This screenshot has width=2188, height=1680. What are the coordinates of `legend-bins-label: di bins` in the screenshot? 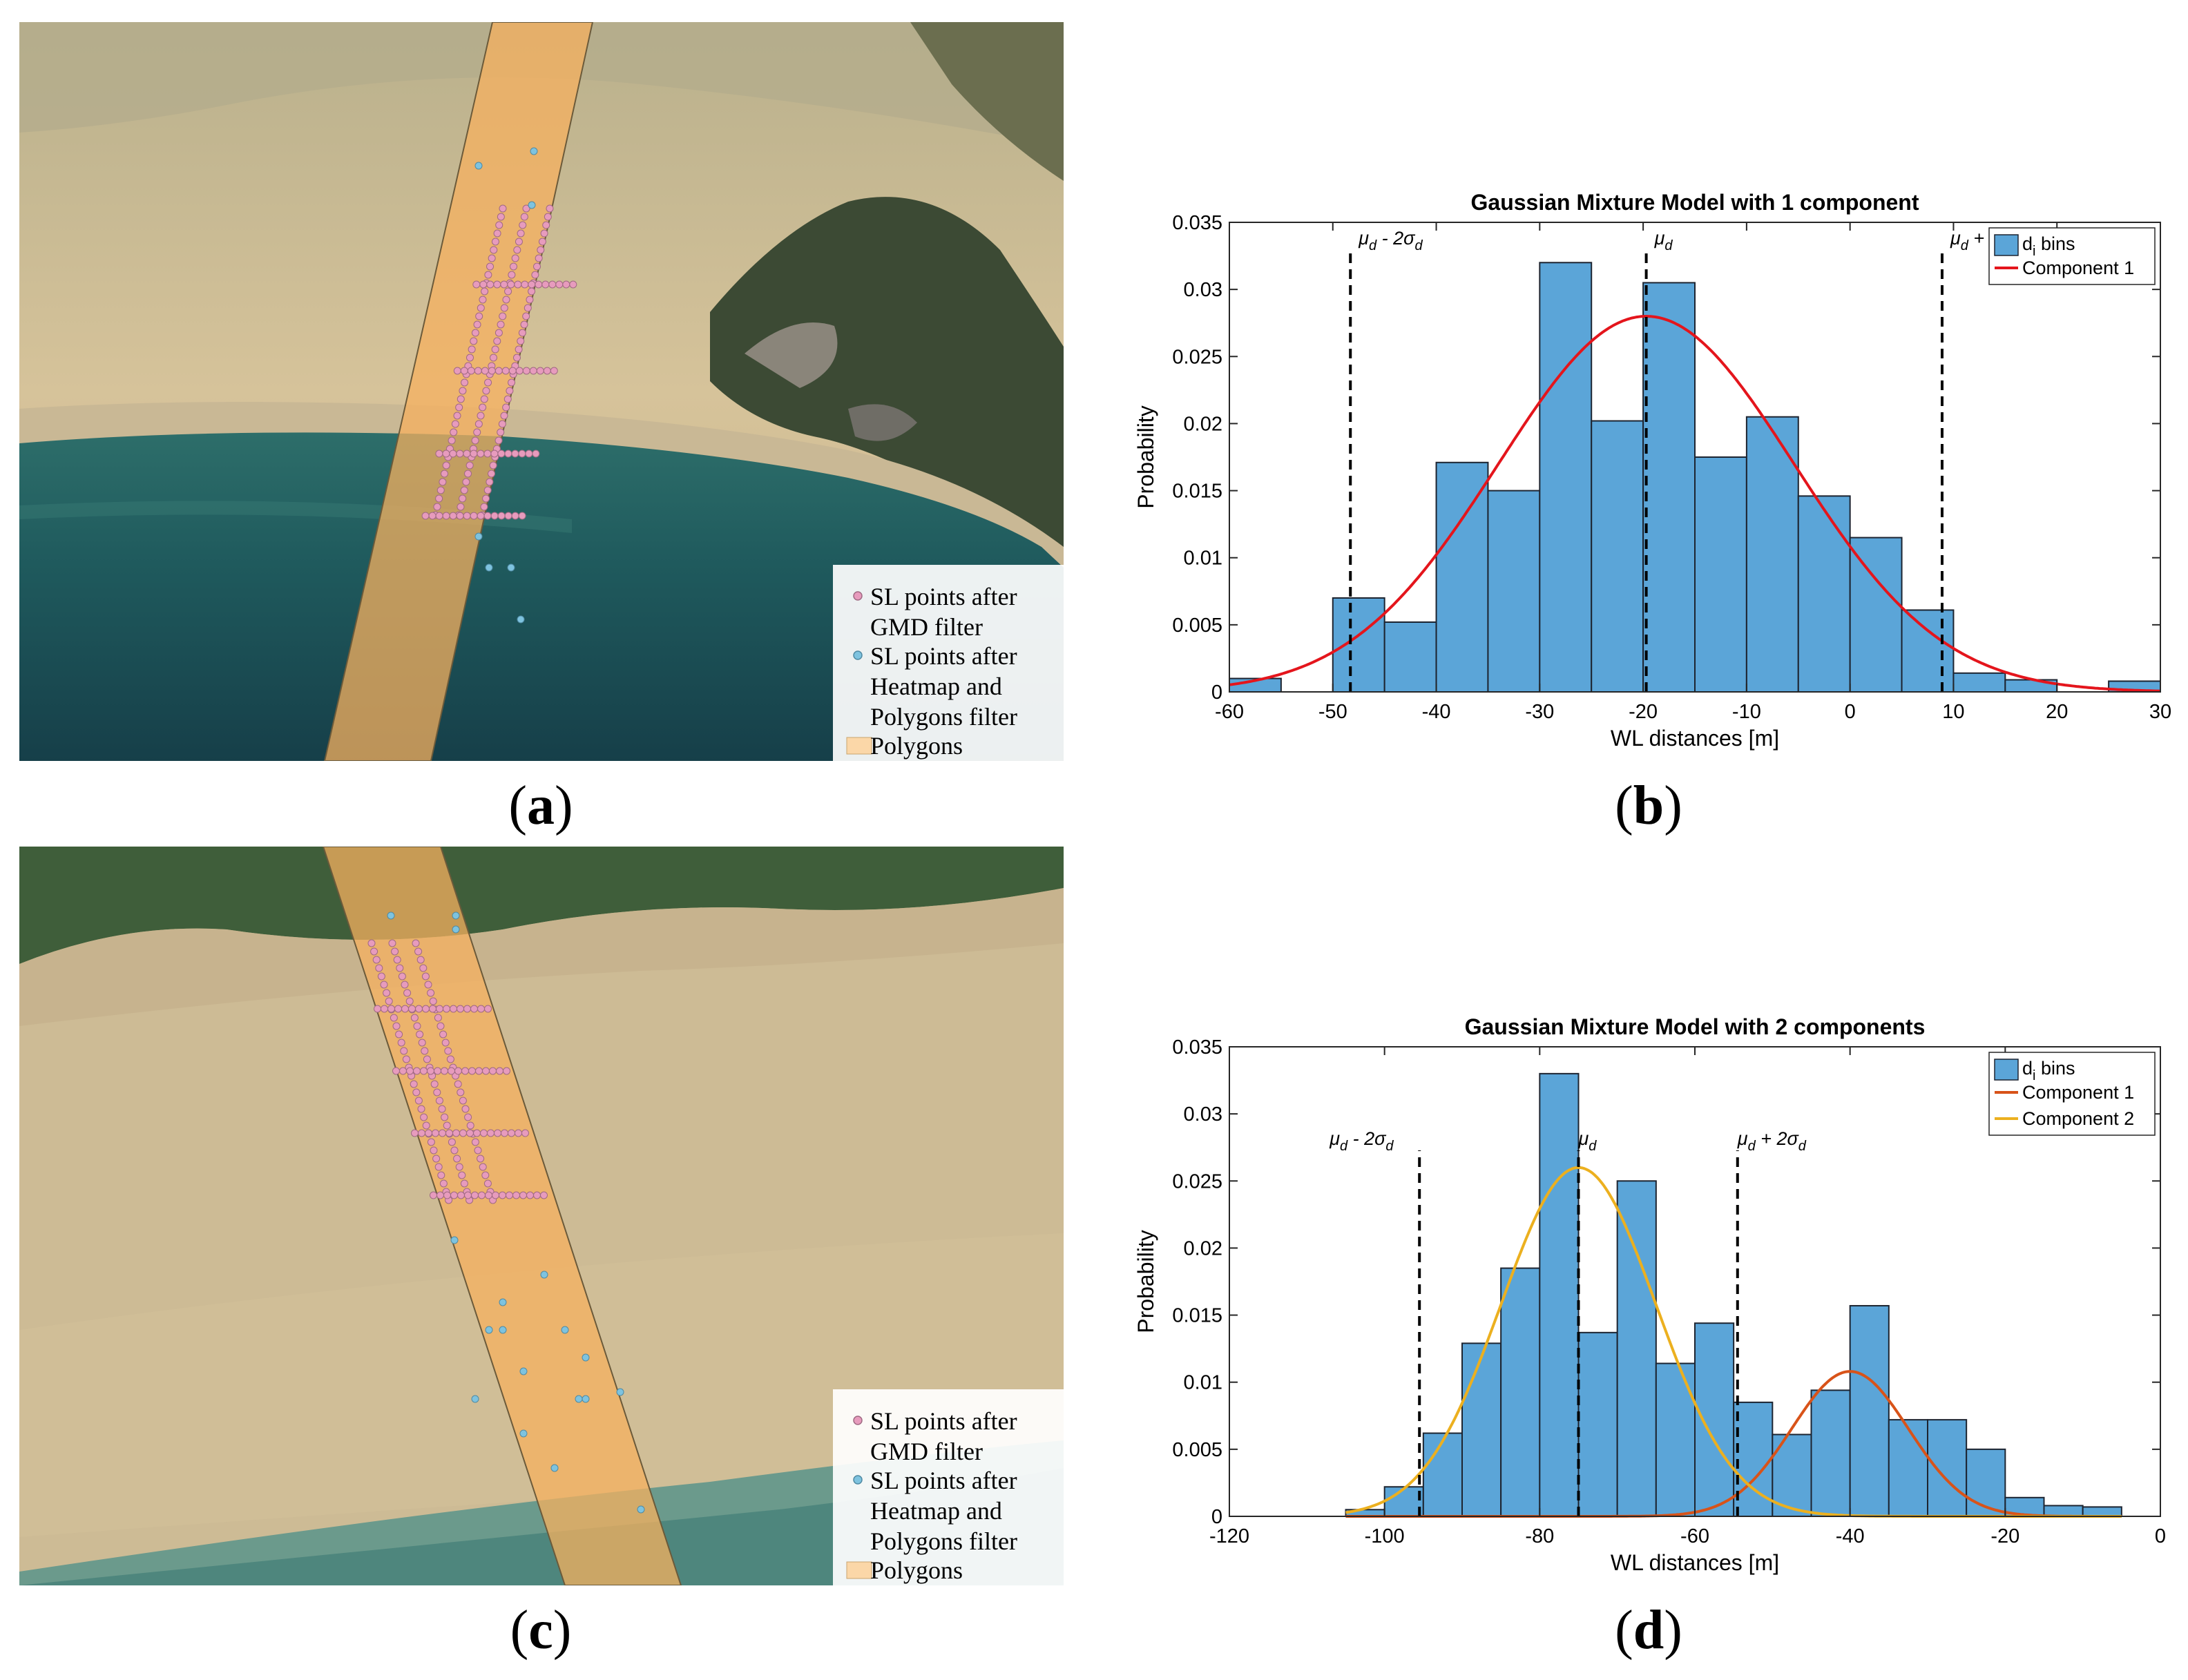 It's located at (2048, 246).